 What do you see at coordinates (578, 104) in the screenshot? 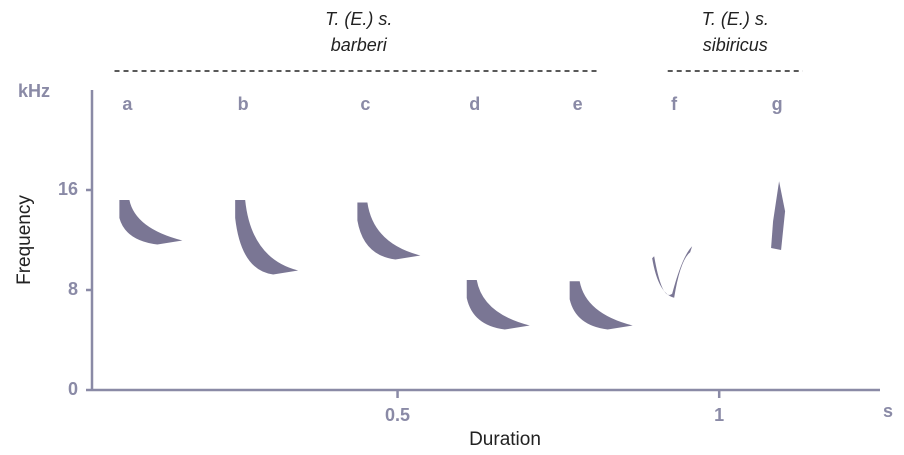
I see `syllable-label: e` at bounding box center [578, 104].